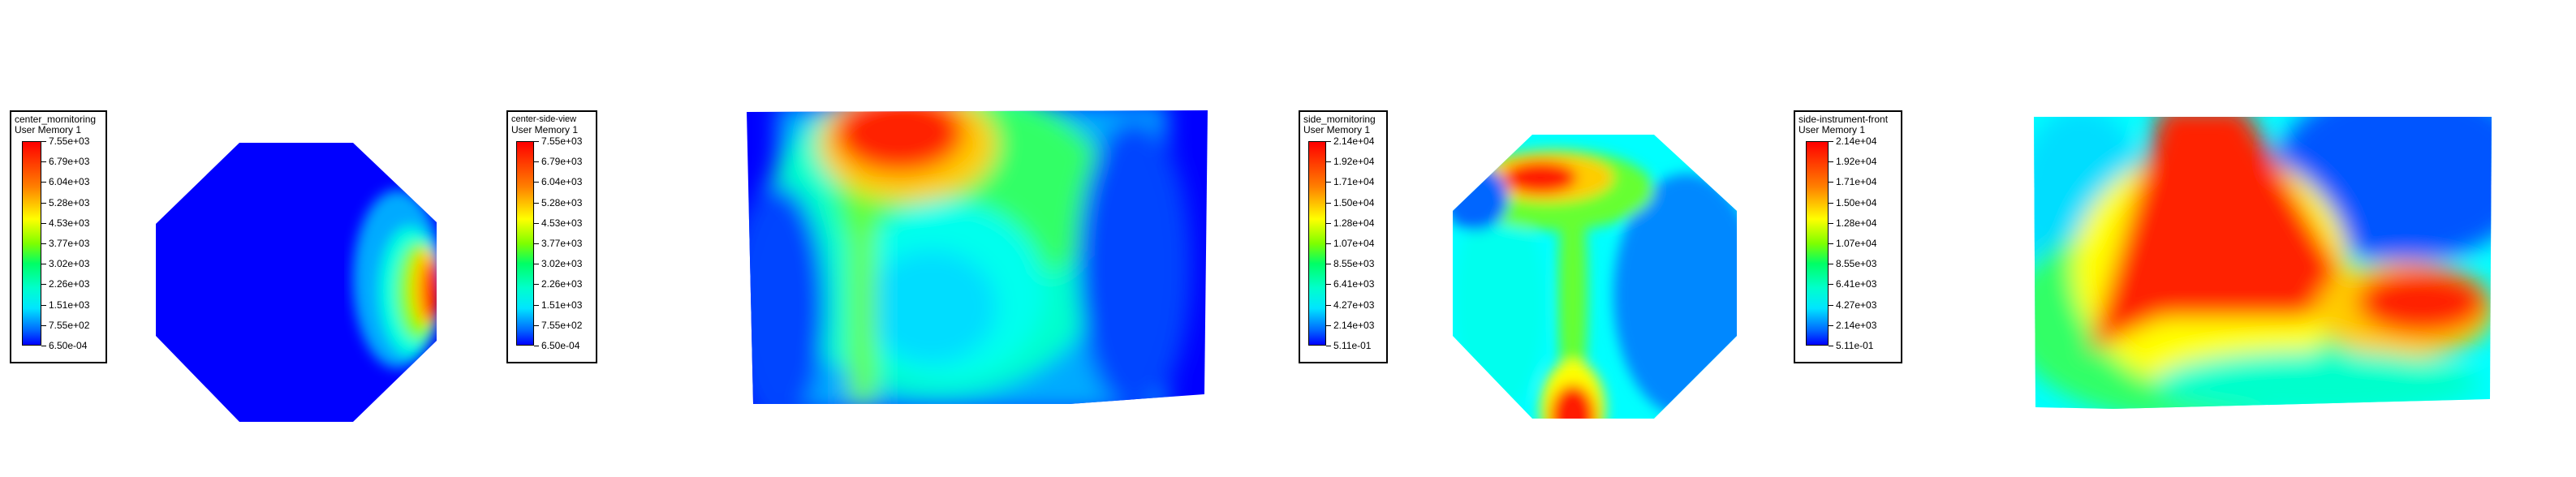 The image size is (2576, 477). What do you see at coordinates (978, 257) in the screenshot?
I see `contour-plot-center-side` at bounding box center [978, 257].